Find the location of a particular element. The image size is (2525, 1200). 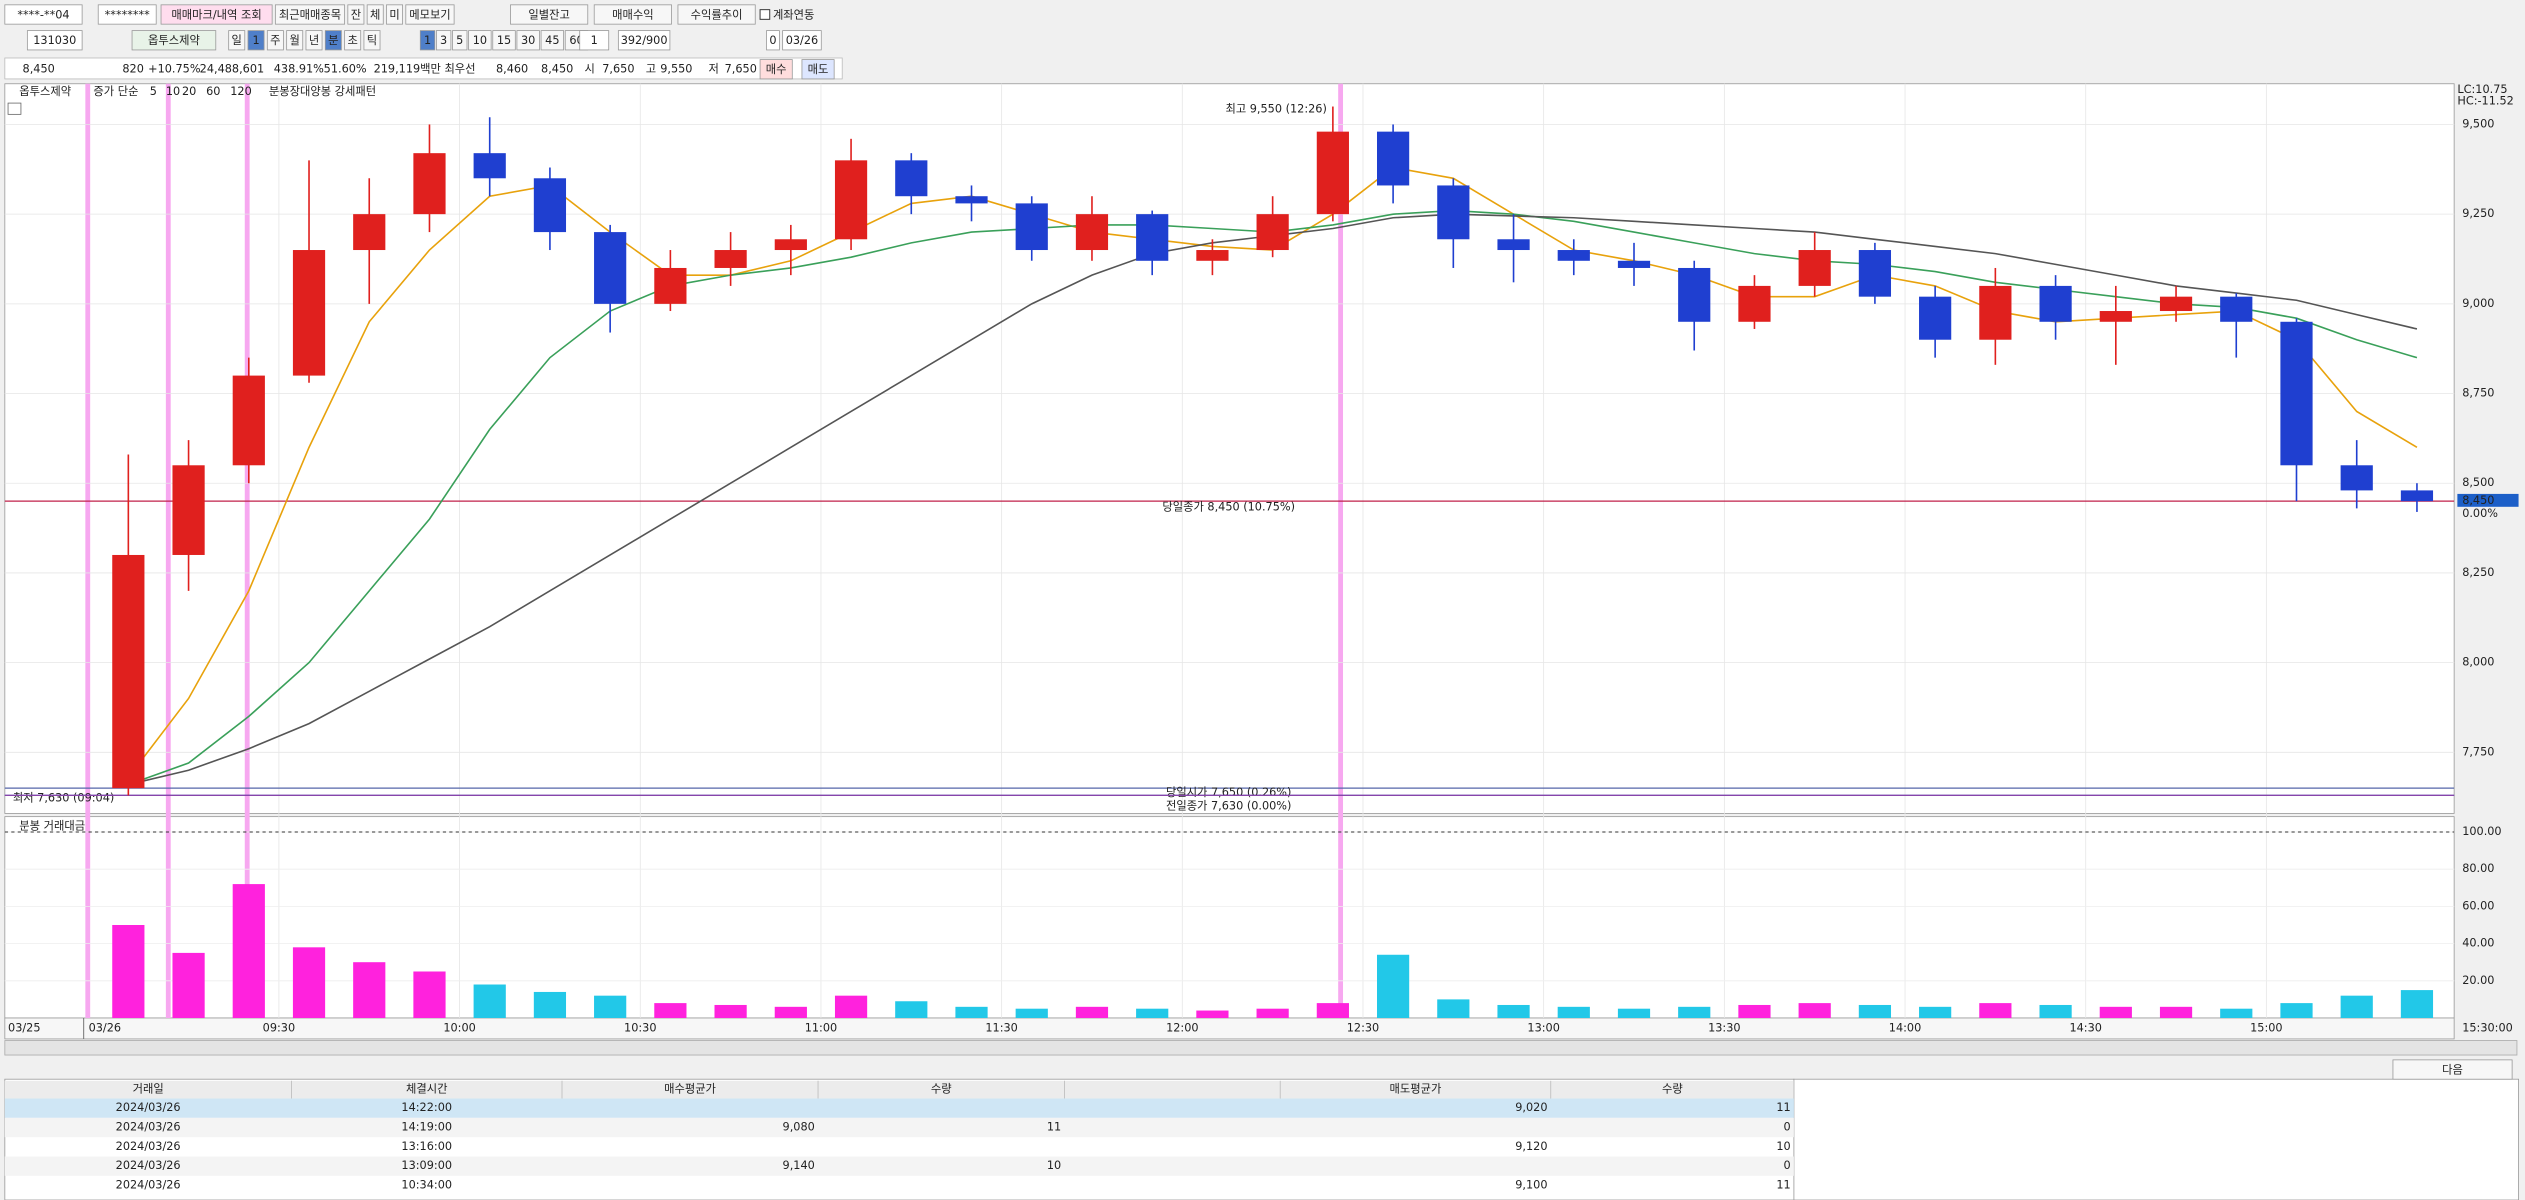

count-field is located at coordinates (594, 40).